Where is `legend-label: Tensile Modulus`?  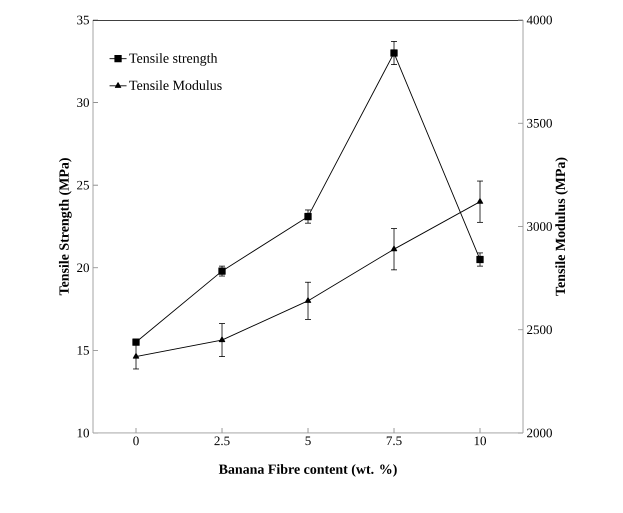
legend-label: Tensile Modulus is located at coordinates (175, 85).